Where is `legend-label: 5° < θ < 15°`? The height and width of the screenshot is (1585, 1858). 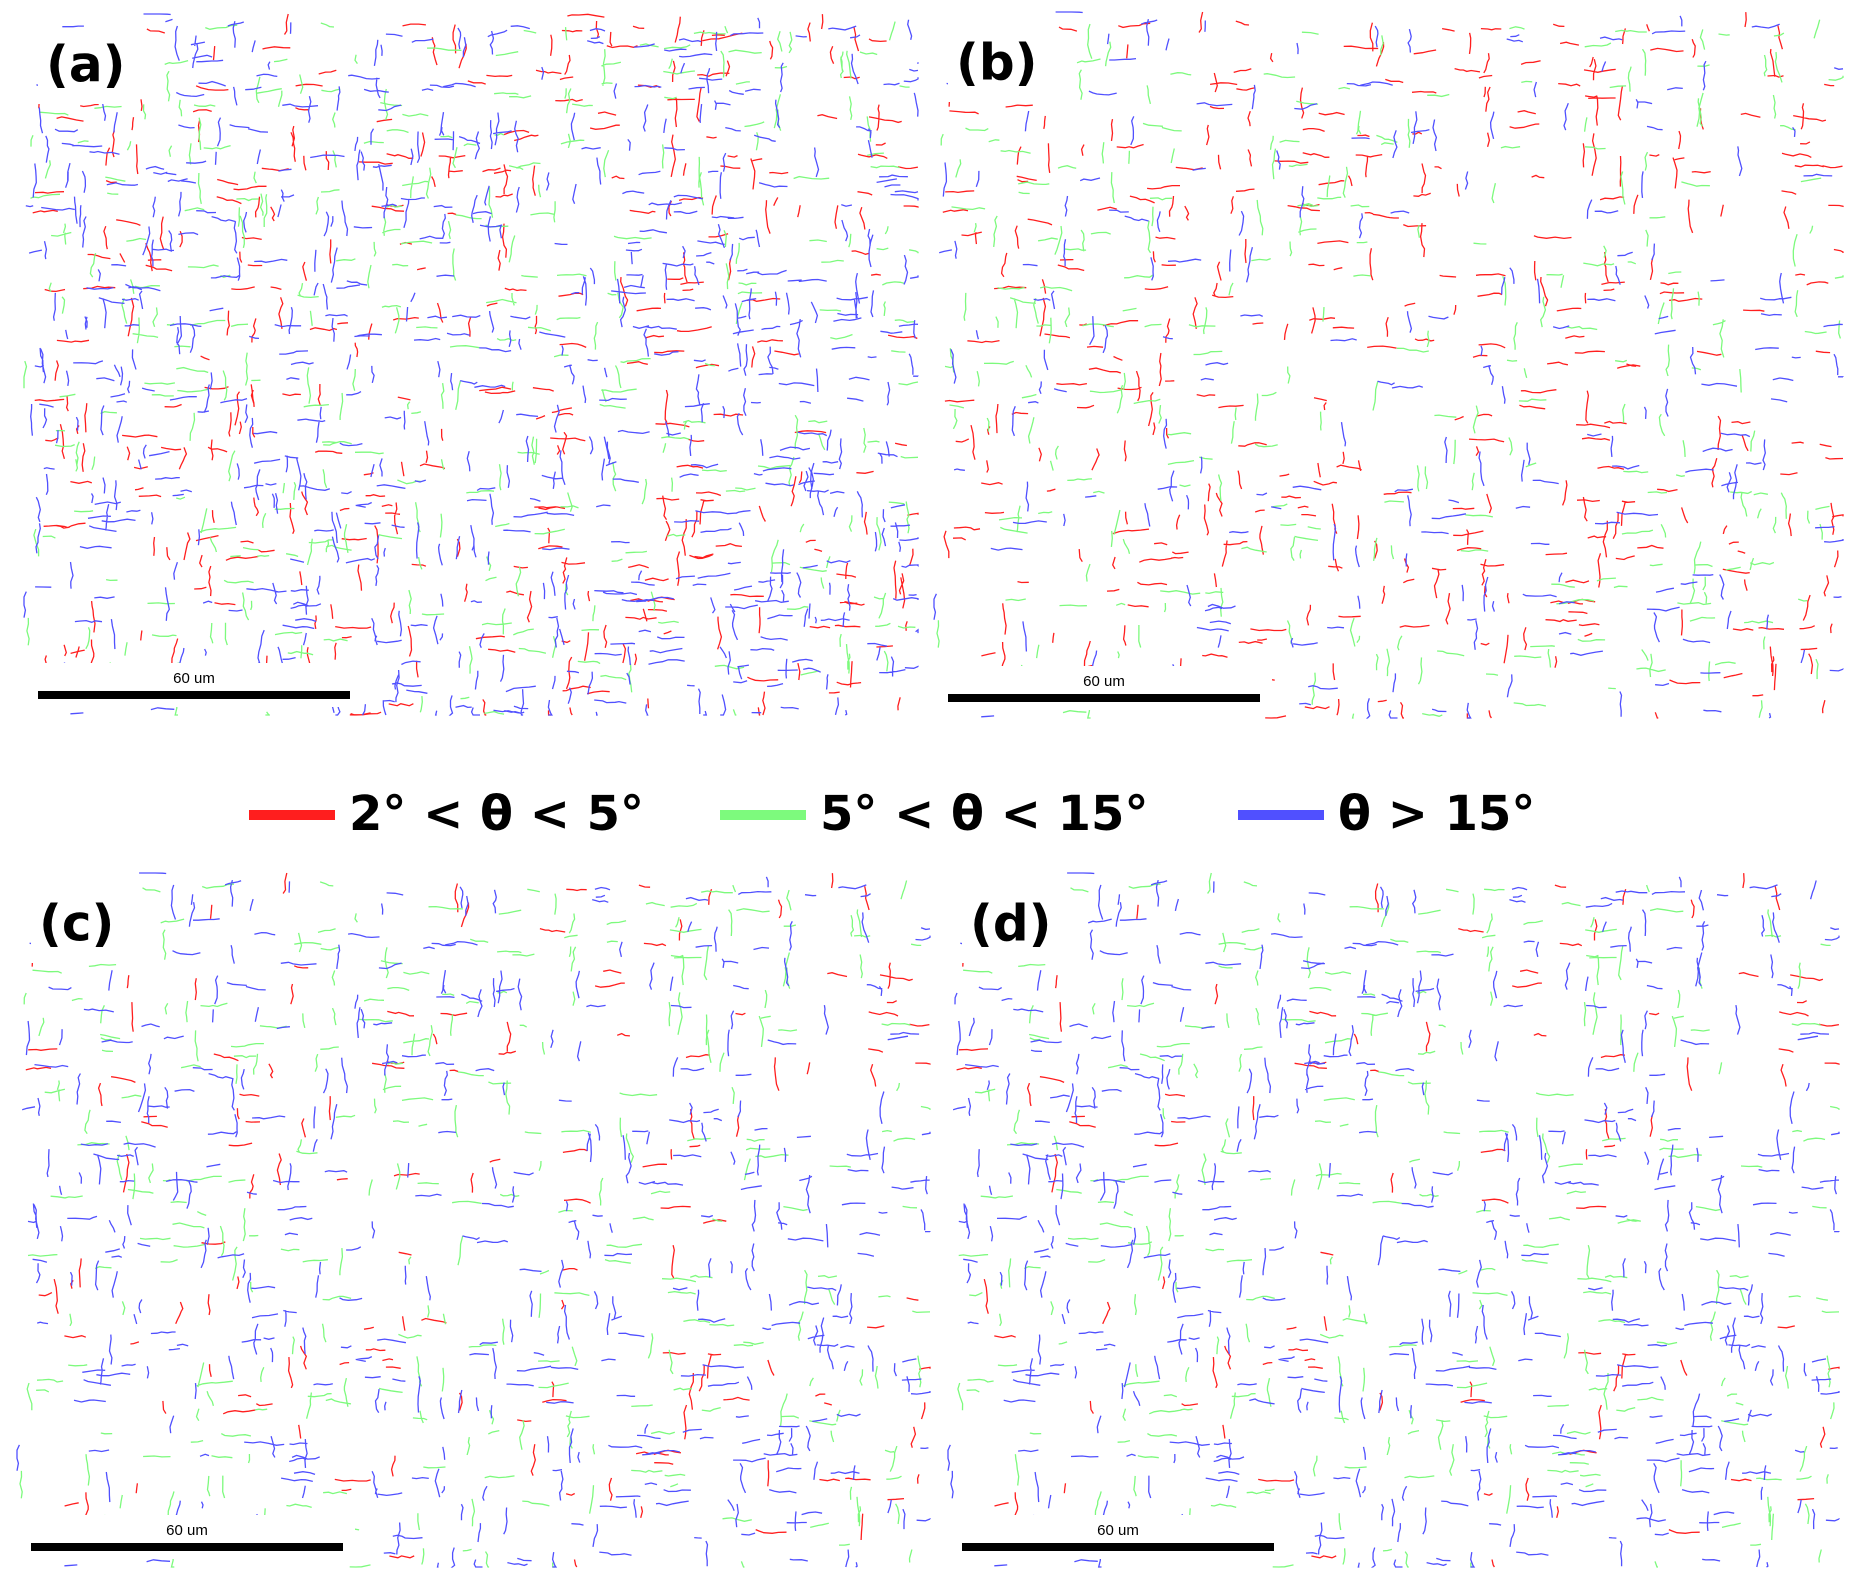 legend-label: 5° < θ < 15° is located at coordinates (984, 814).